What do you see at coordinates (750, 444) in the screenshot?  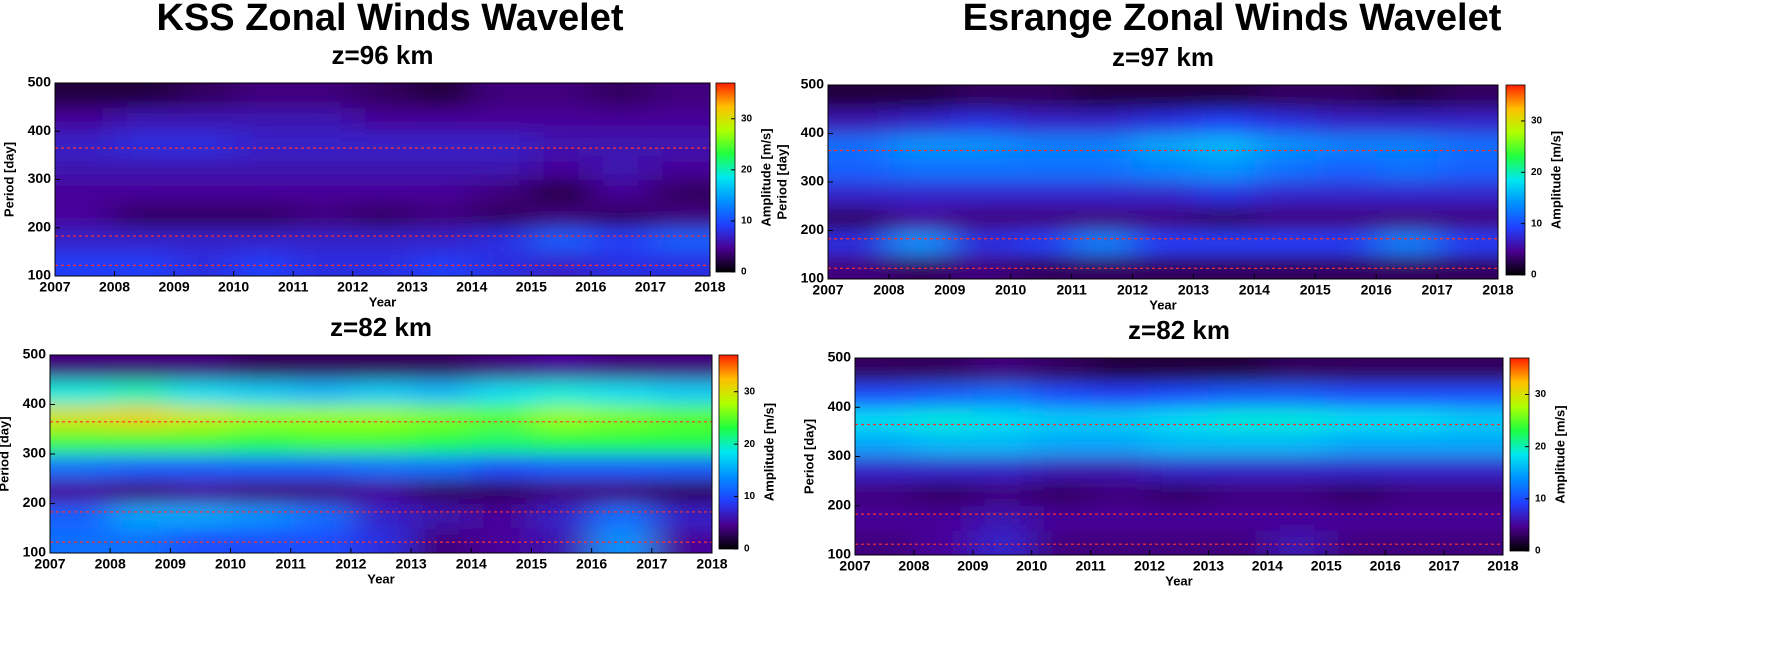 I see `colorbar-tick-label: 20` at bounding box center [750, 444].